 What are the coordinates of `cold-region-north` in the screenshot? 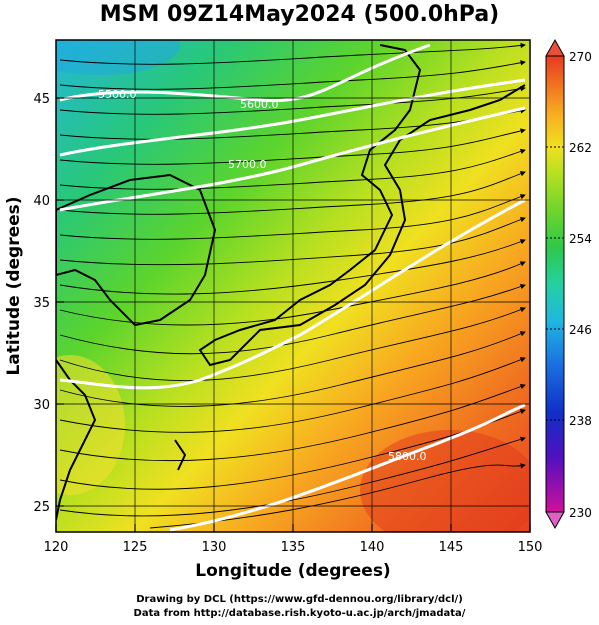 It's located at (118, 57).